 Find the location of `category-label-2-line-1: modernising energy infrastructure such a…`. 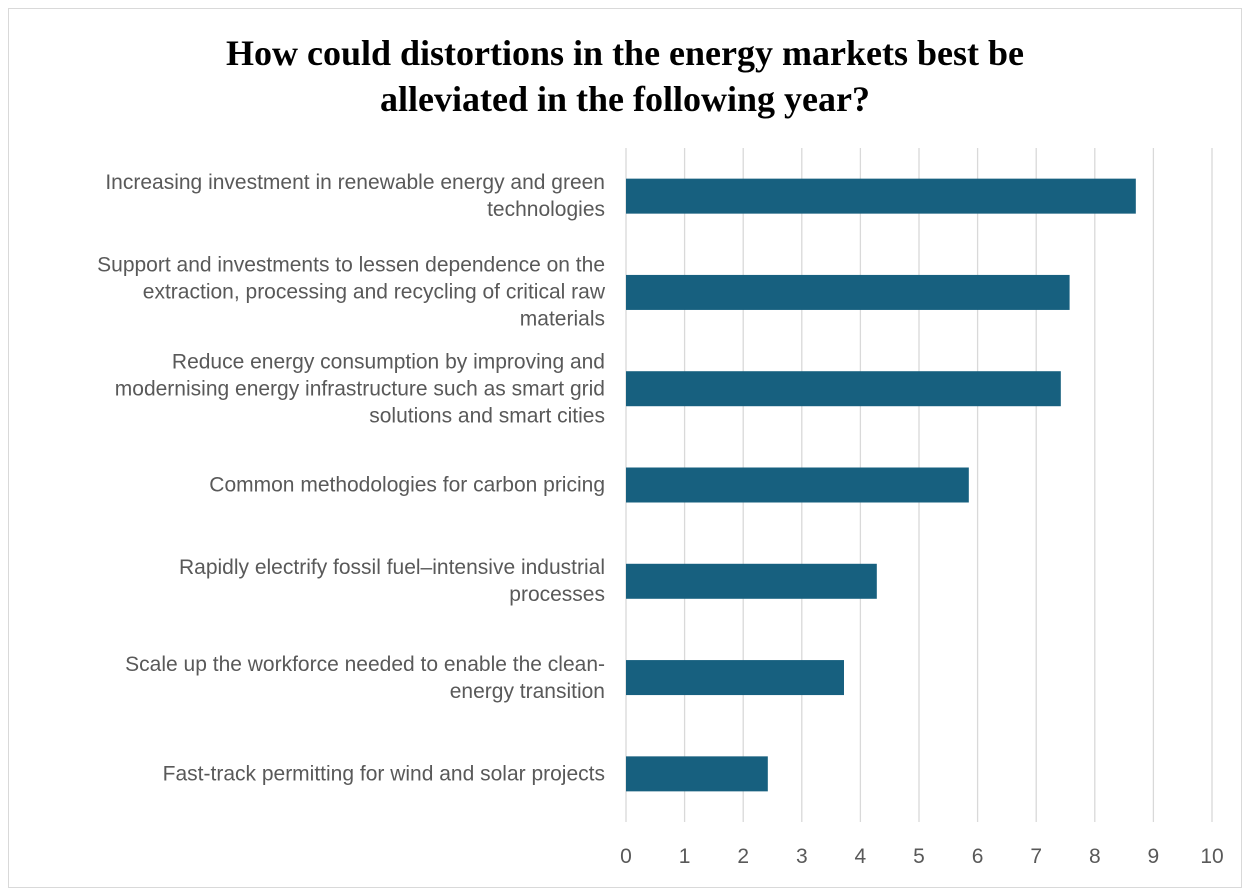

category-label-2-line-1: modernising energy infrastructure such a… is located at coordinates (359, 389).